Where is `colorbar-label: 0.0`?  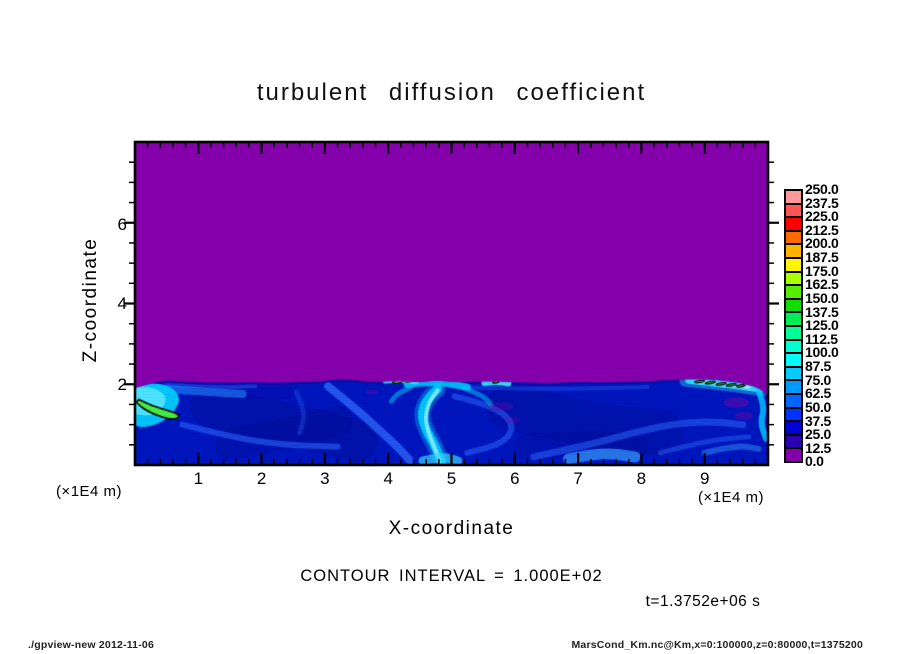 colorbar-label: 0.0 is located at coordinates (814, 461).